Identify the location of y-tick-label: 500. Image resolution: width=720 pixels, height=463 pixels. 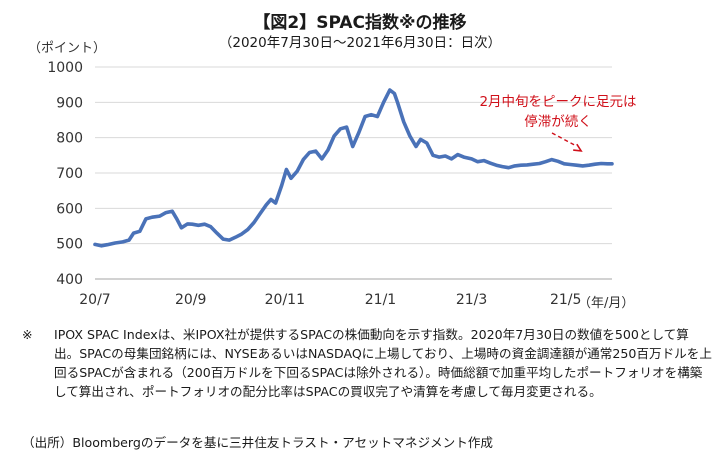
(69, 245).